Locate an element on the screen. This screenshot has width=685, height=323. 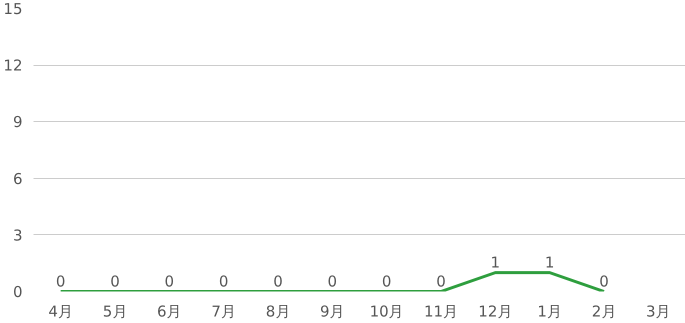
y-tick-label: 6 is located at coordinates (17, 179).